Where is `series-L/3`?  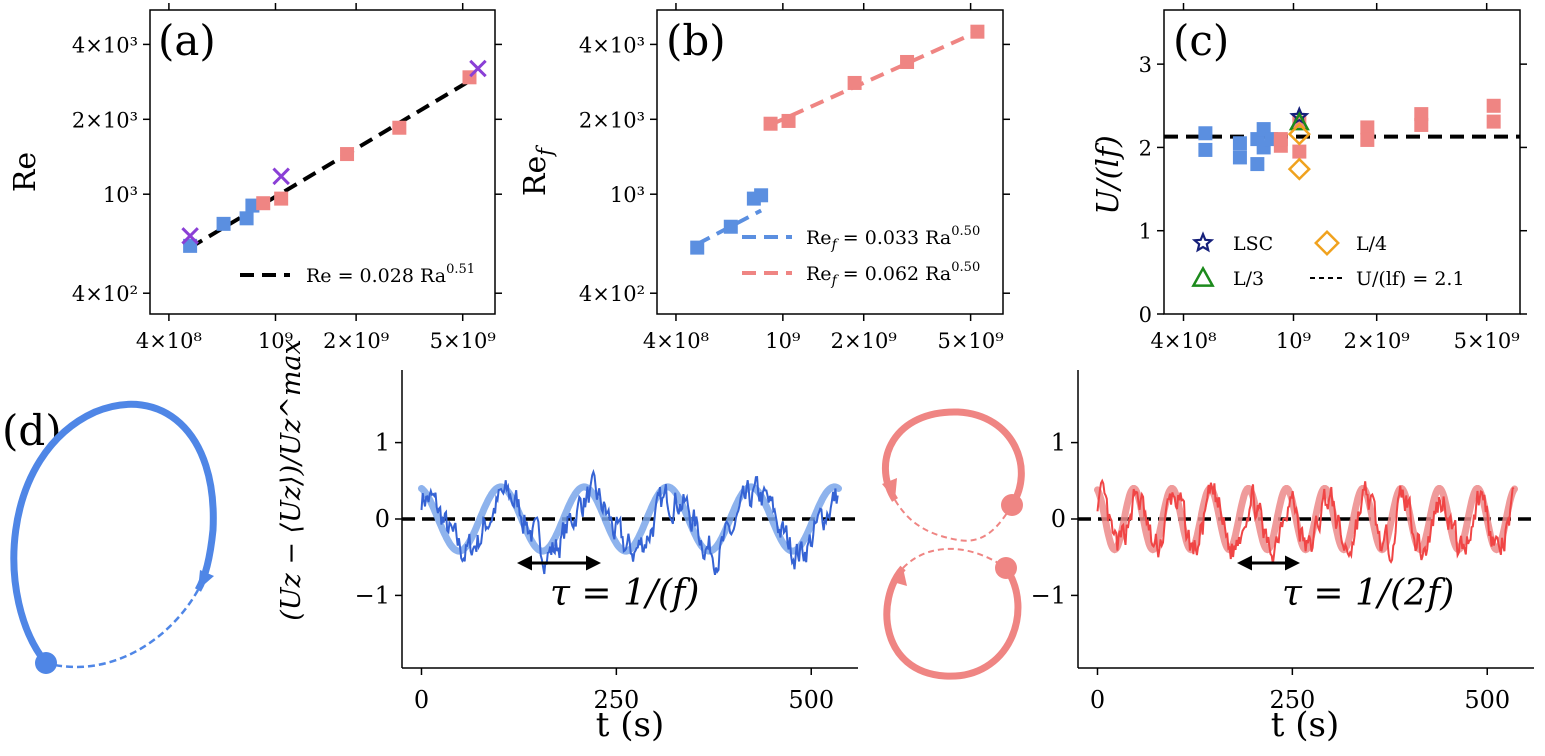
series-L/3 is located at coordinates (1299, 121).